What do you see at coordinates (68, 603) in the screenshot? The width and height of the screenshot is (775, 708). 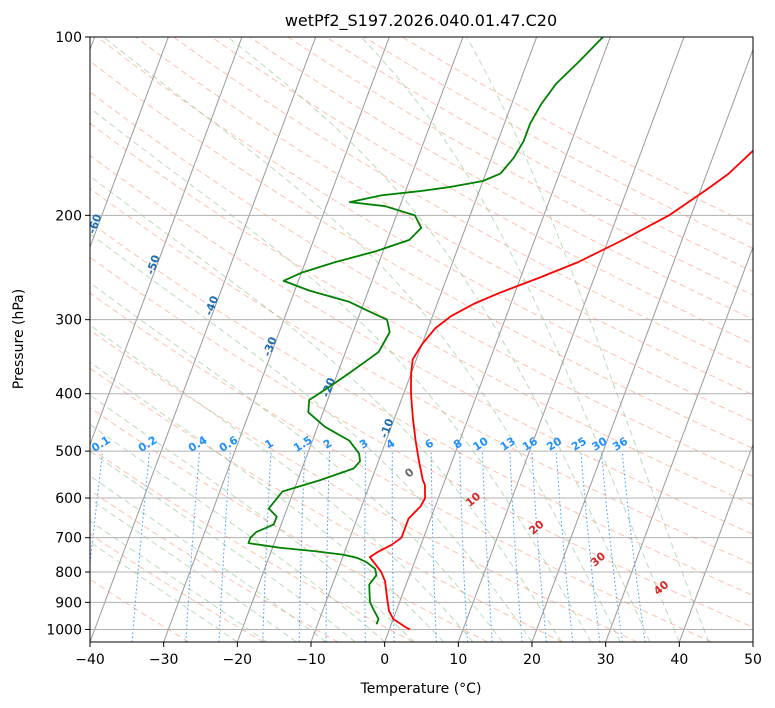 I see `y-tick-label: 900` at bounding box center [68, 603].